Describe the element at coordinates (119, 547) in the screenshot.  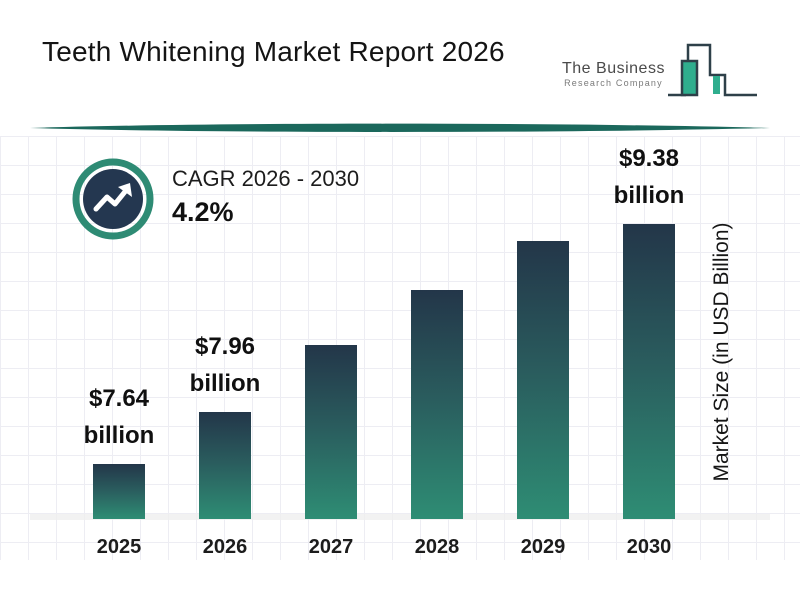
I see `x-axis-label-2025: 2025` at that location.